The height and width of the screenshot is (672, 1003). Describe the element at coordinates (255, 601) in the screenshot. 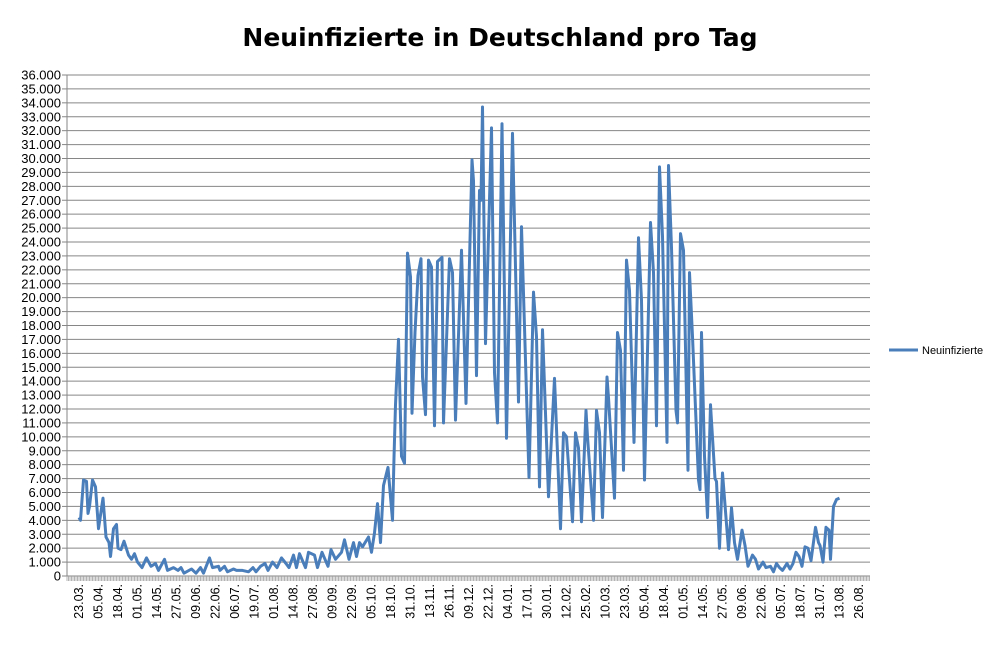

I see `x-tick-label: 19.07.` at that location.